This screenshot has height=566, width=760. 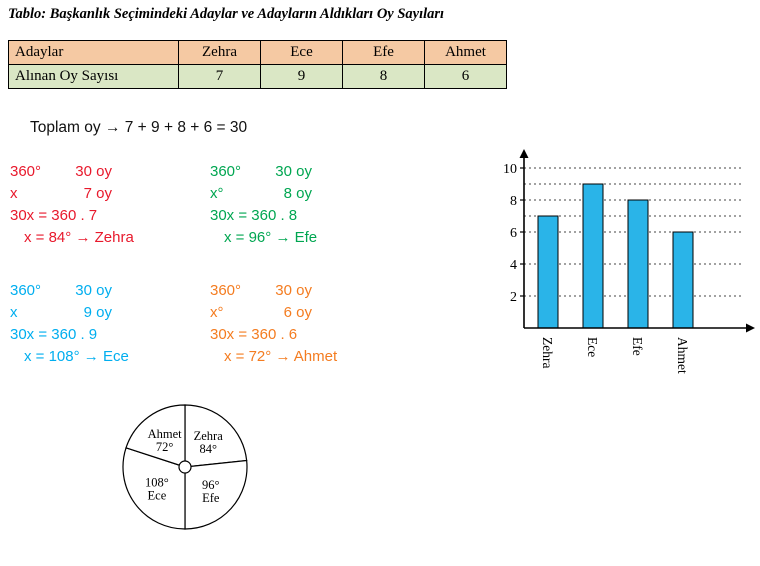 I want to click on proportion-row: x° 6 oy, so click(x=305, y=313).